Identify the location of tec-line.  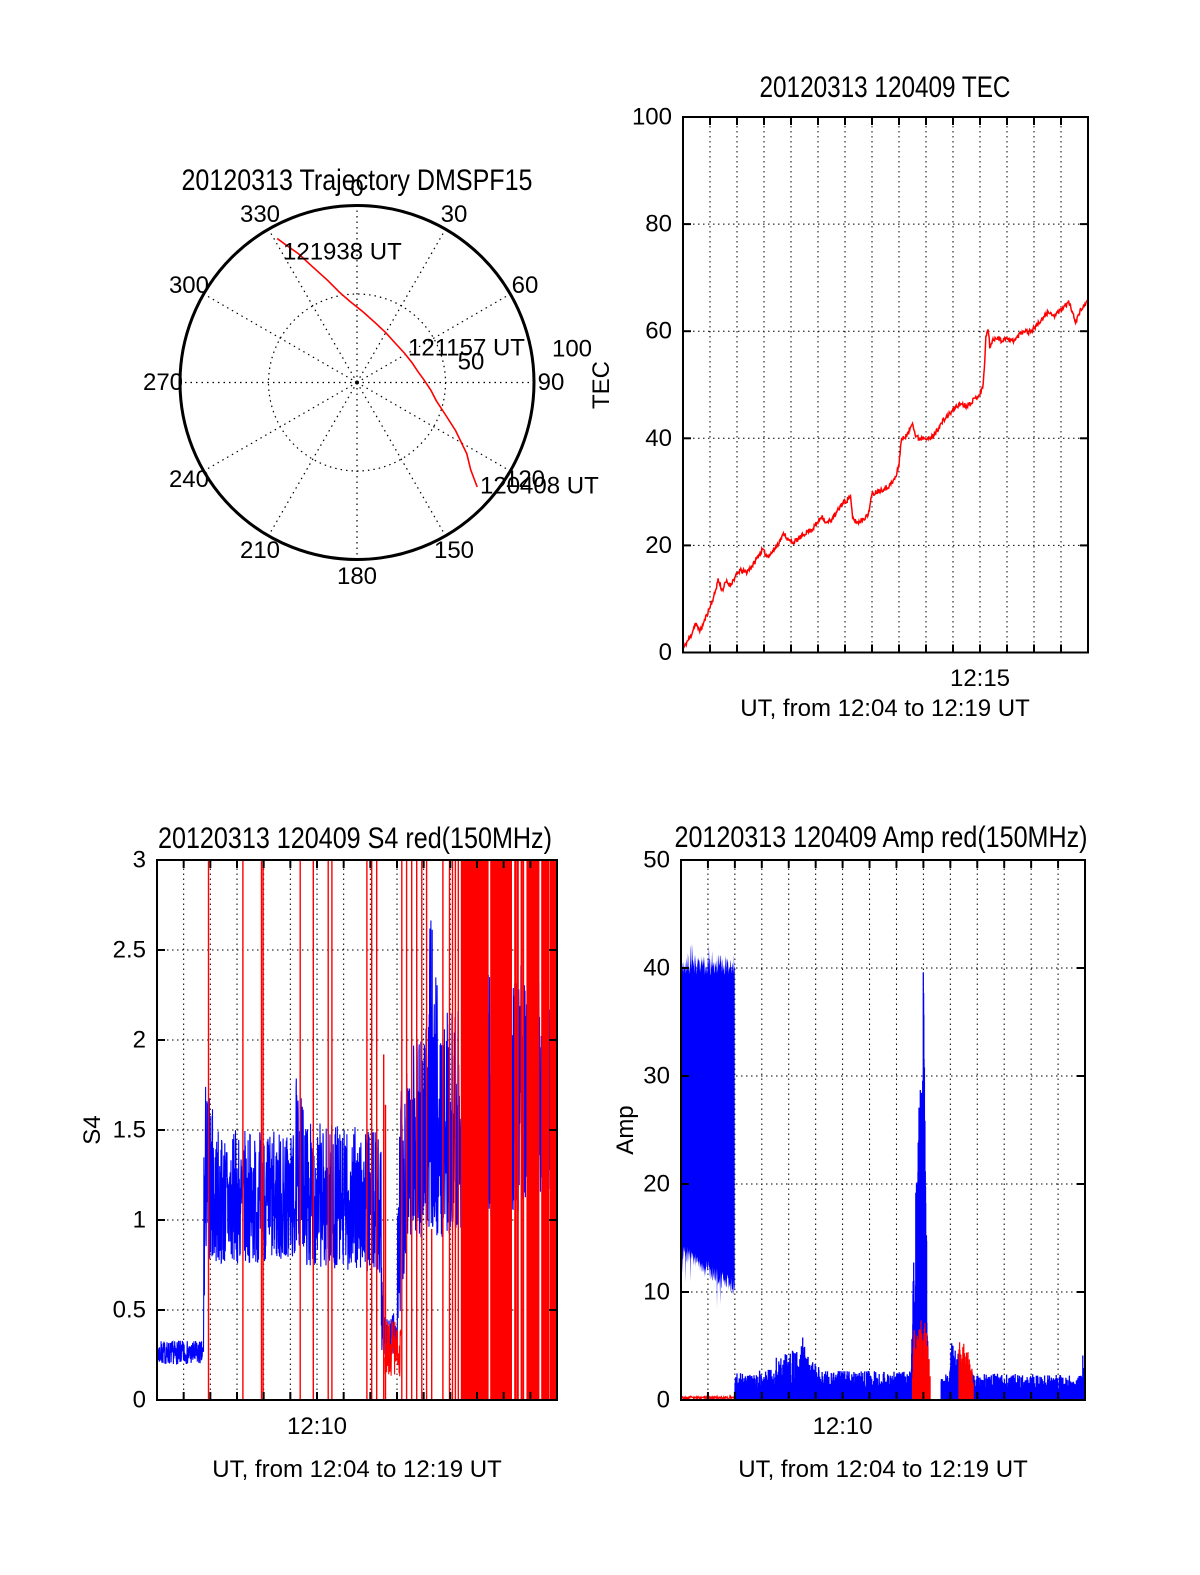
(885, 474).